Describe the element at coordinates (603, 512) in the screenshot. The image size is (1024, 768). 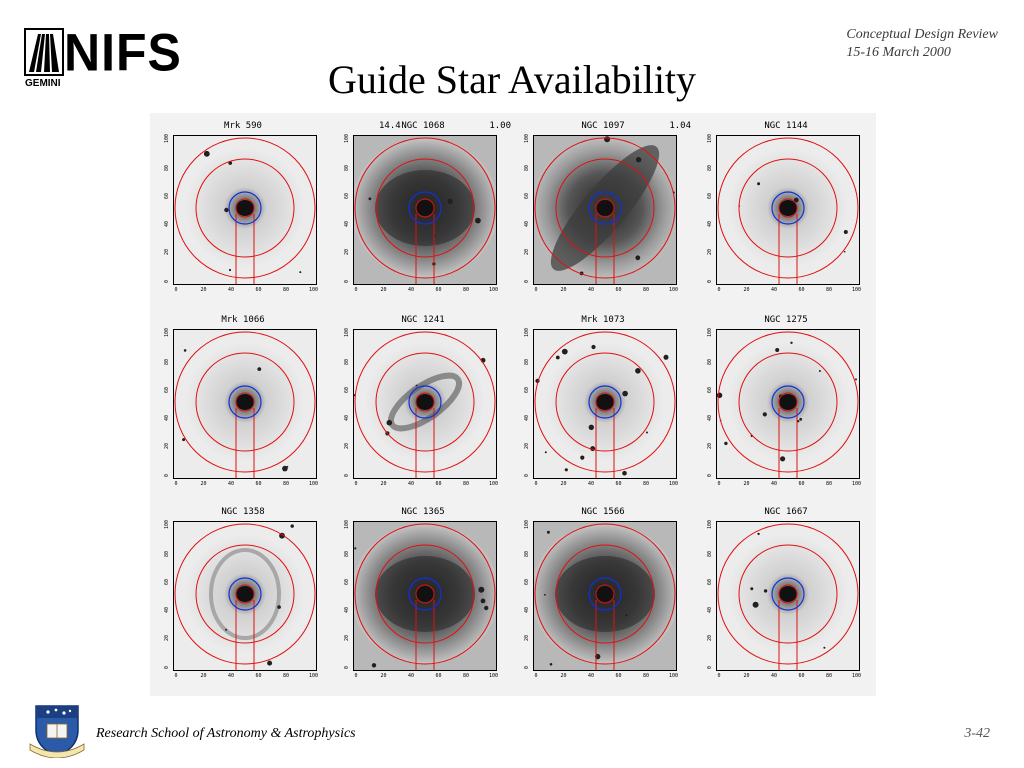
I see `panel-label: NGC 1566` at that location.